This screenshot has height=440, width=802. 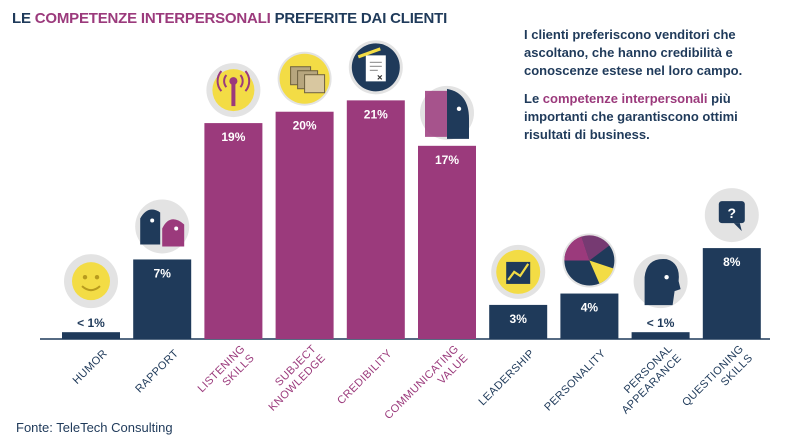 What do you see at coordinates (304, 225) in the screenshot?
I see `bar-subject-knowledge` at bounding box center [304, 225].